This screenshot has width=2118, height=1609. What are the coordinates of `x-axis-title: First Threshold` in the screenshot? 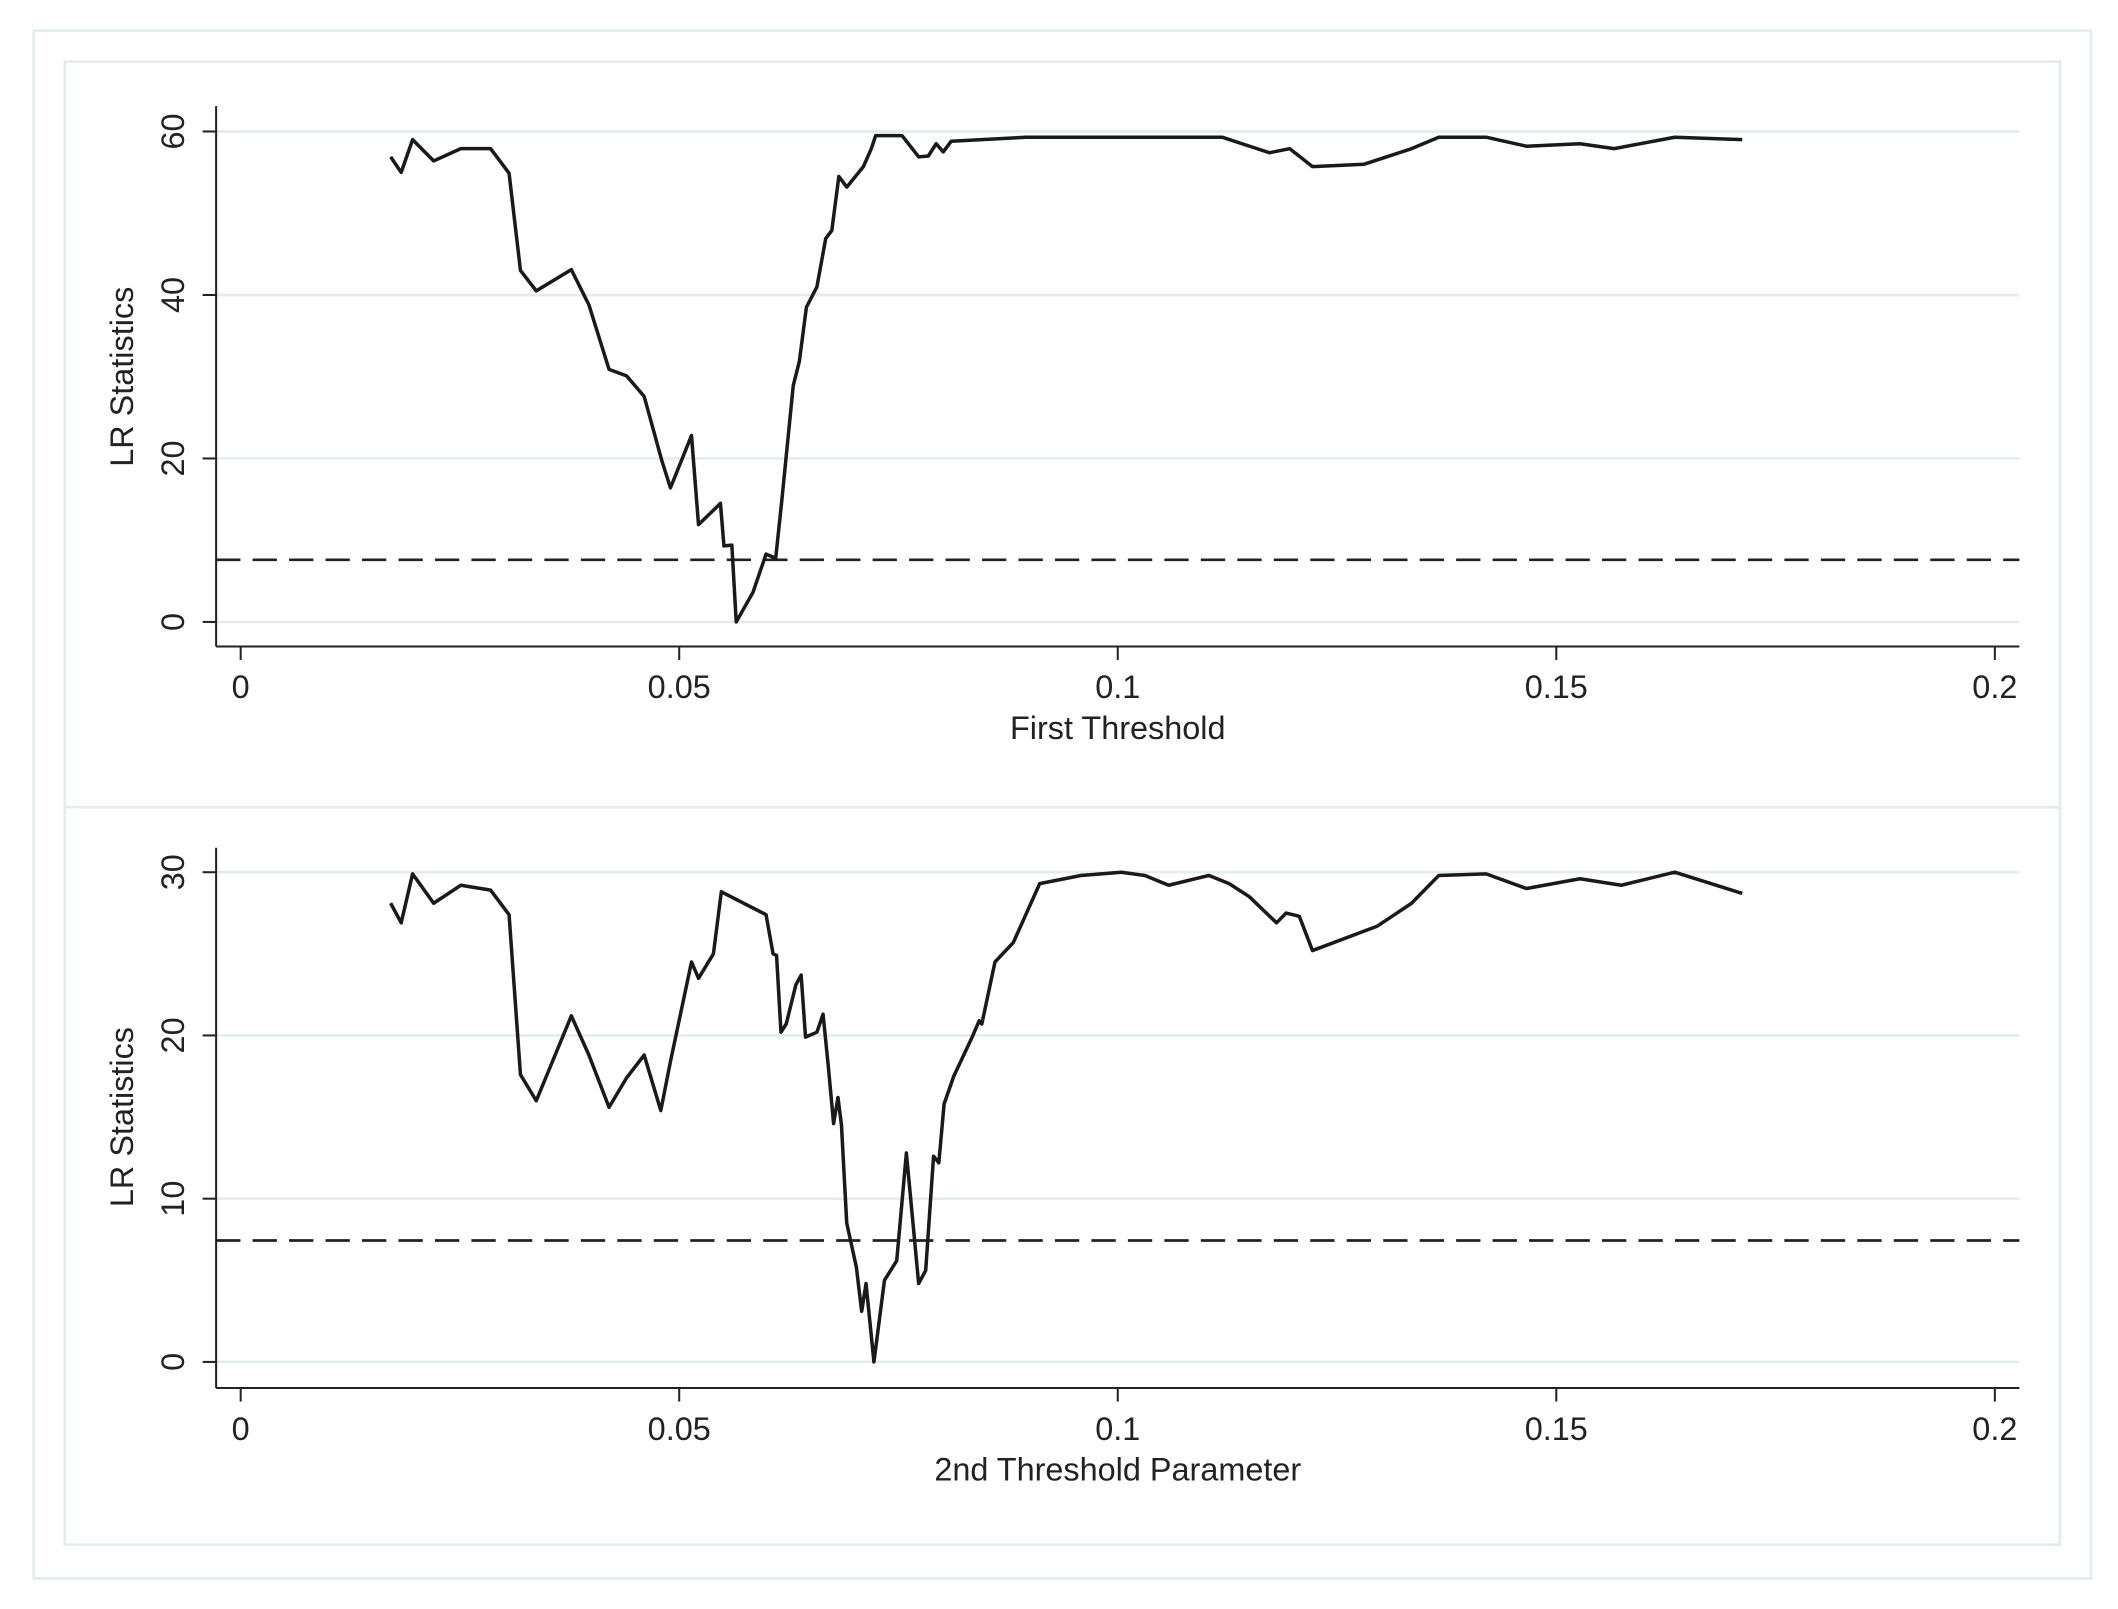 It's located at (1118, 728).